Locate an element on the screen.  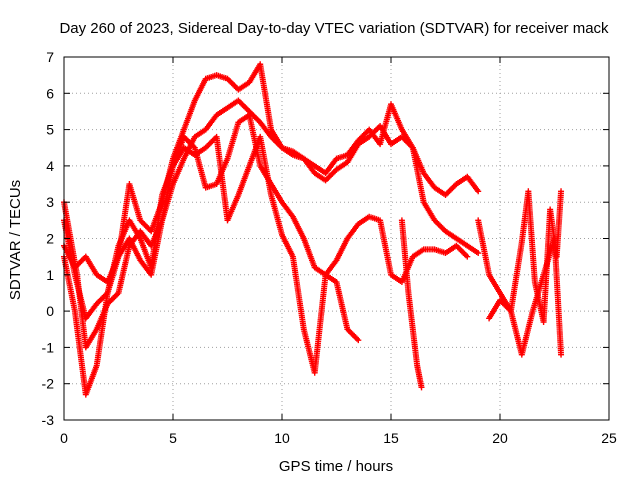
y-tick-label: 5 is located at coordinates (50, 130).